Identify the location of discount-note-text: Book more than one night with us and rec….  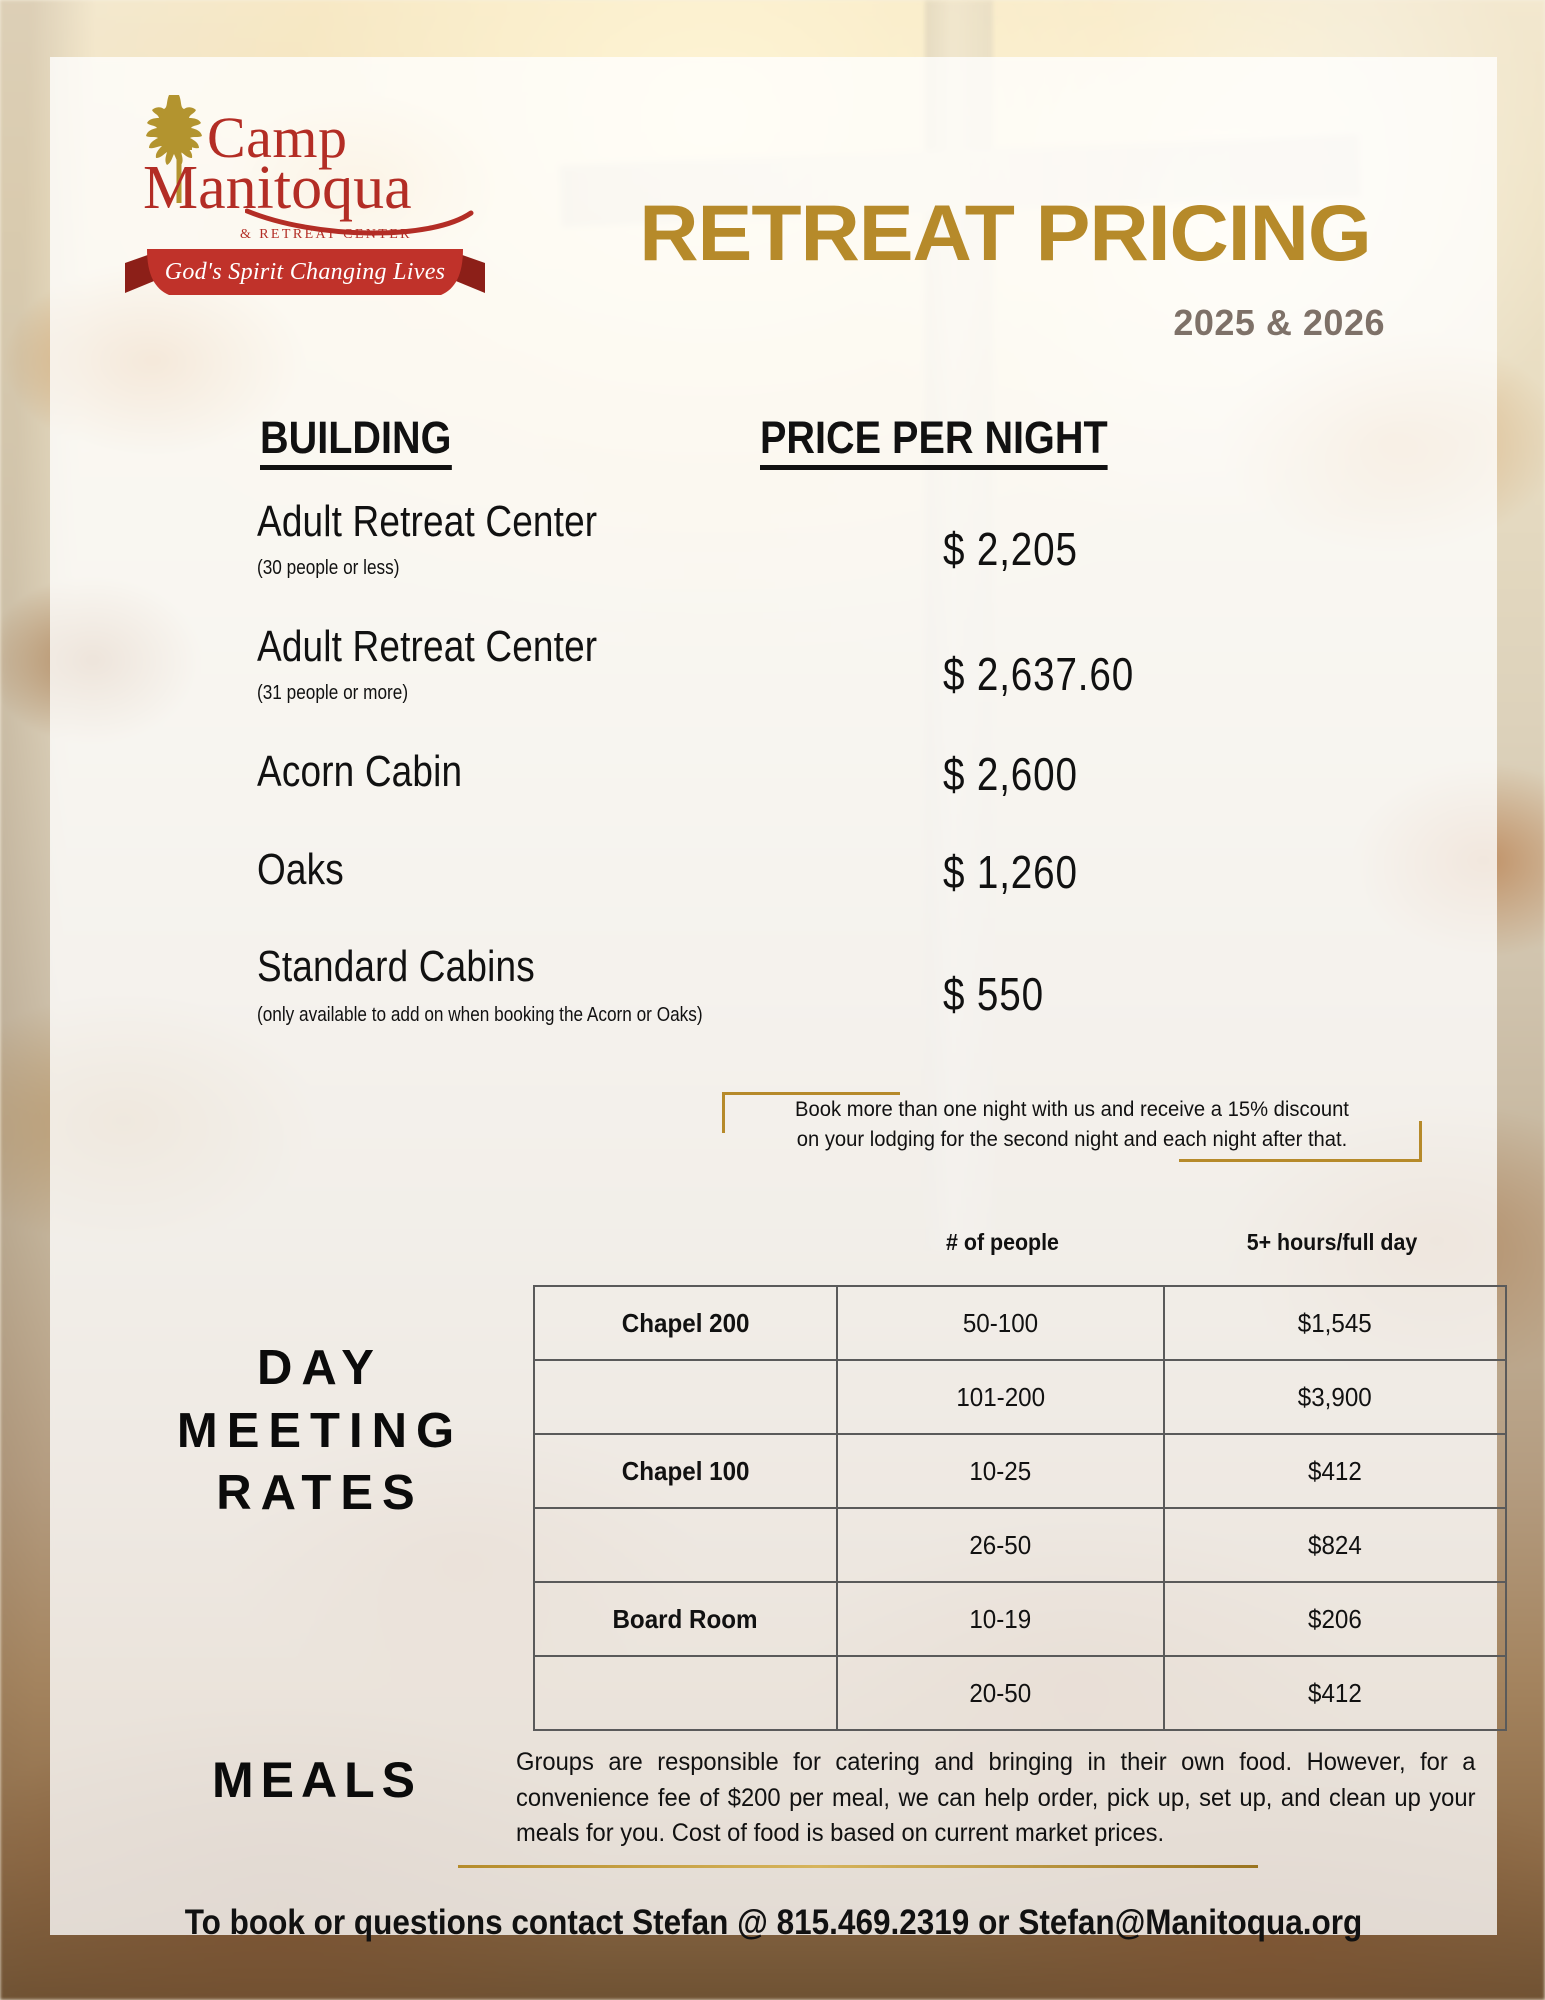
(1072, 1124).